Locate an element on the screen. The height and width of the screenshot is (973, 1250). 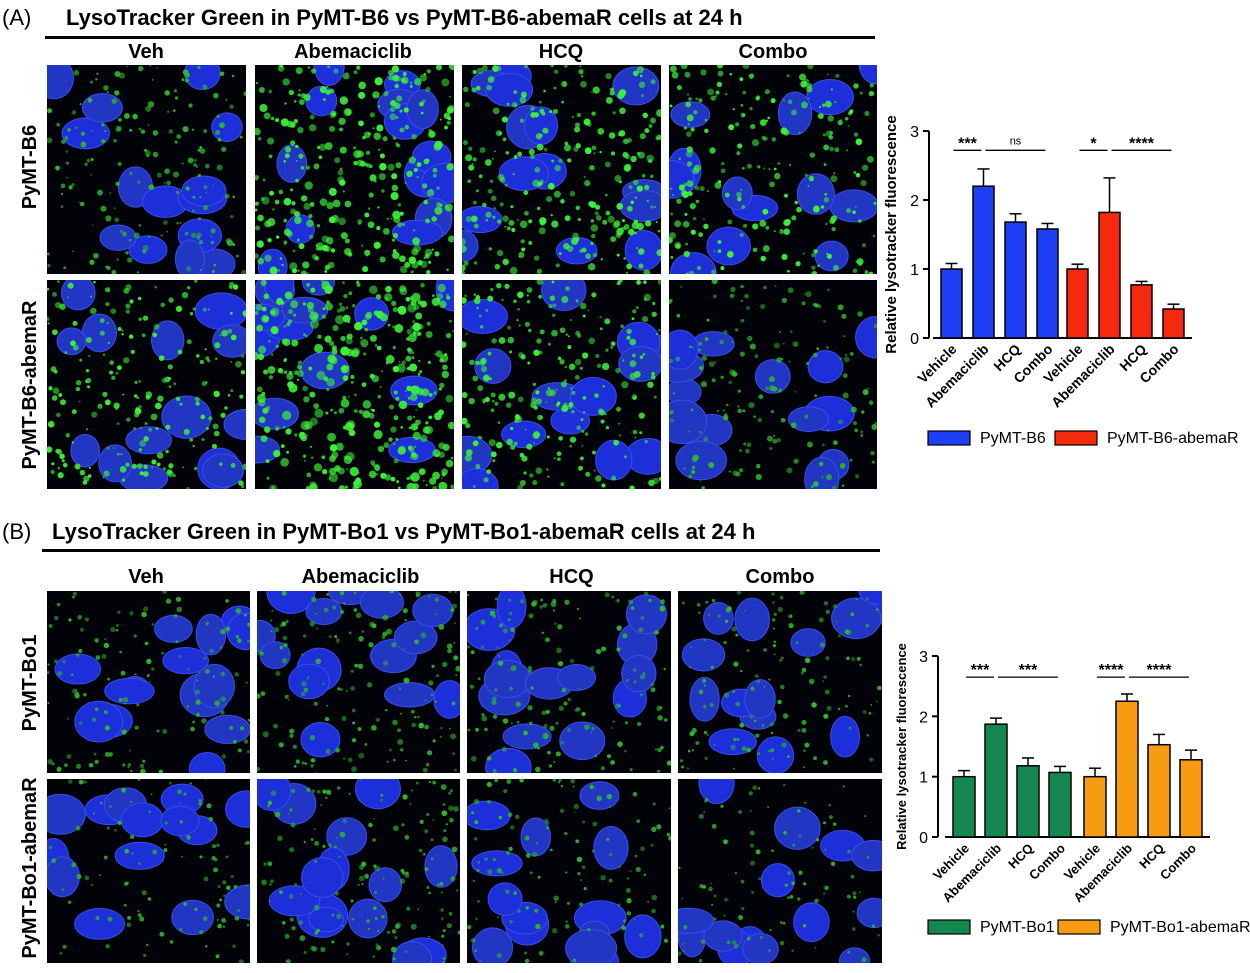
micrograph-b-bo1-combo is located at coordinates (780, 682).